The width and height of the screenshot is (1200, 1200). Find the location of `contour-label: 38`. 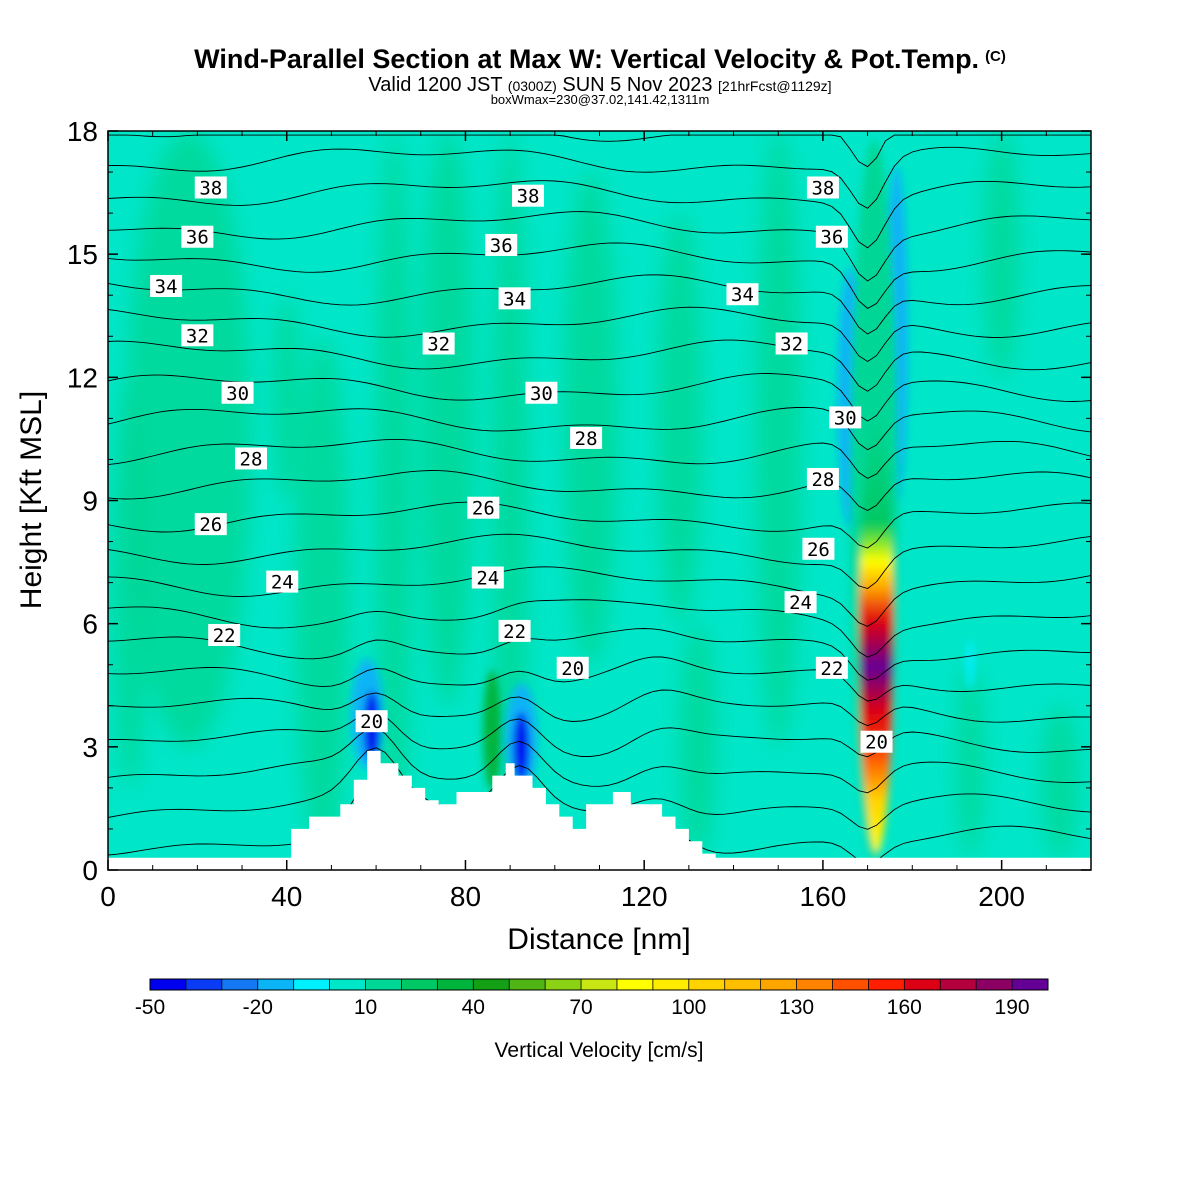

contour-label: 38 is located at coordinates (210, 187).